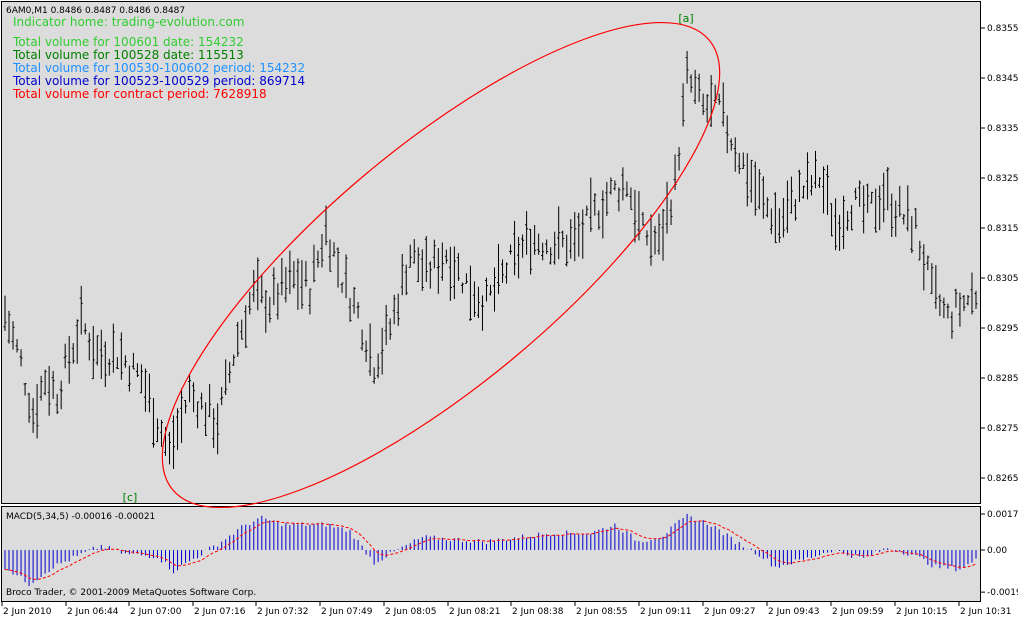 Image resolution: width=1018 pixels, height=619 pixels. Describe the element at coordinates (1002, 593) in the screenshot. I see `macd-tick-label: -0.00199` at that location.